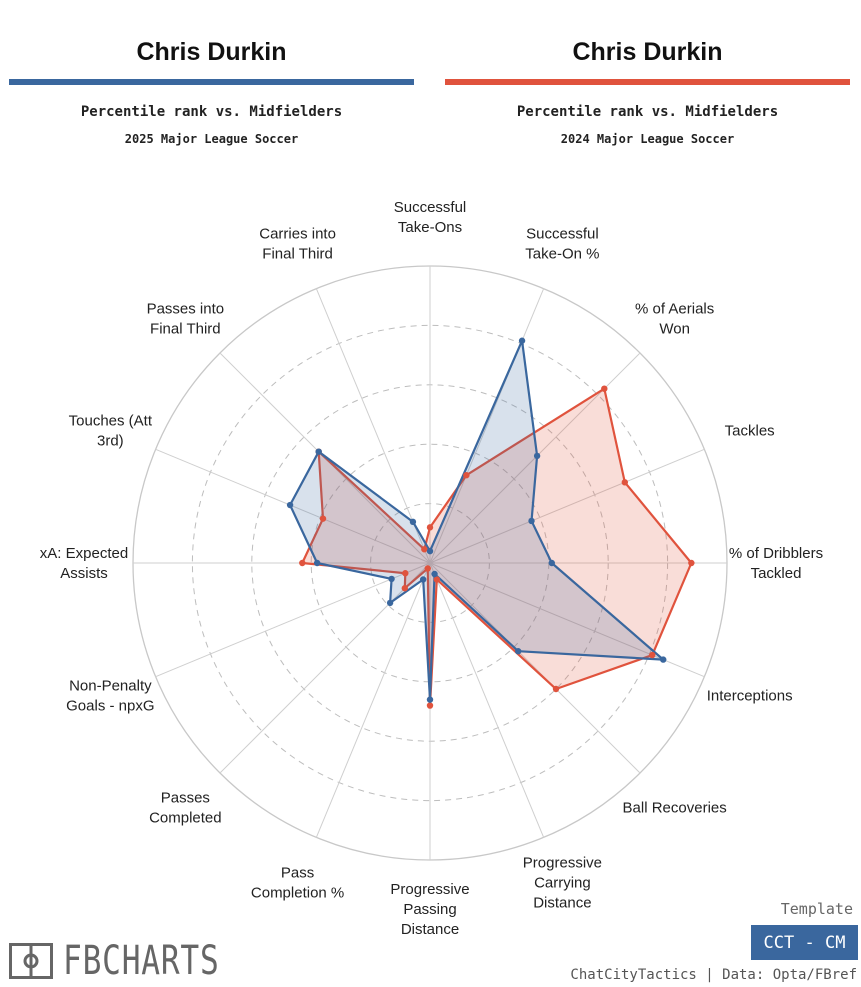 This screenshot has width=861, height=987. What do you see at coordinates (430, 217) in the screenshot?
I see `metric-label: Successful Take-Ons` at bounding box center [430, 217].